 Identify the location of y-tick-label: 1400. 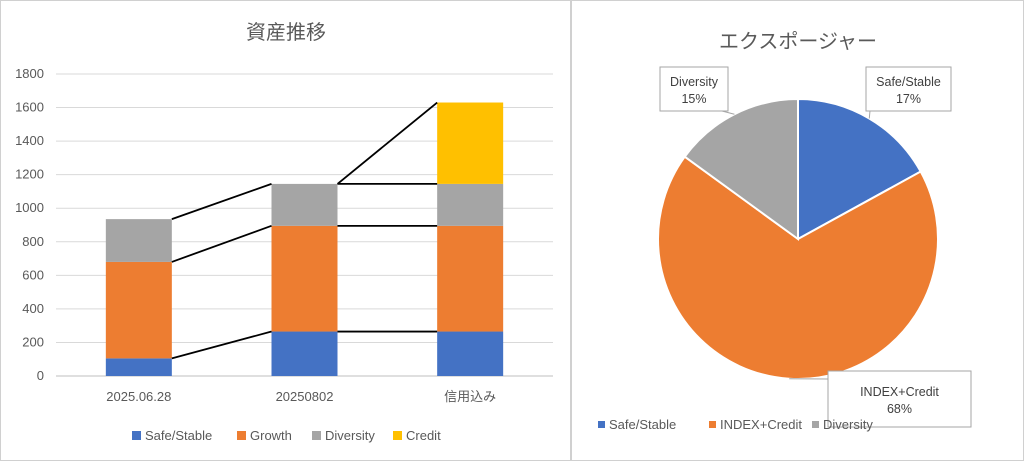
(29, 140).